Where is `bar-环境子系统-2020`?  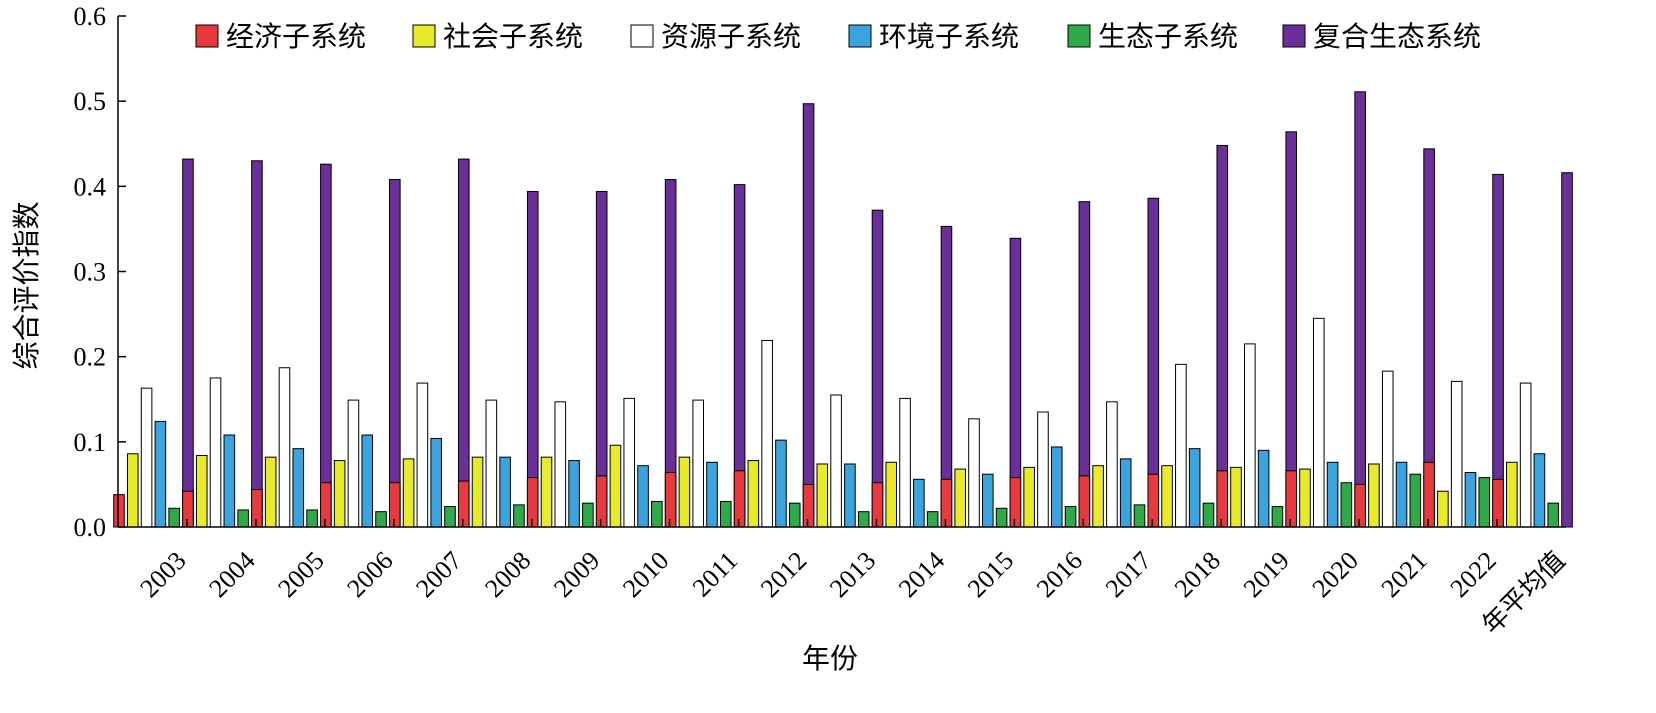 bar-环境子系统-2020 is located at coordinates (1332, 494).